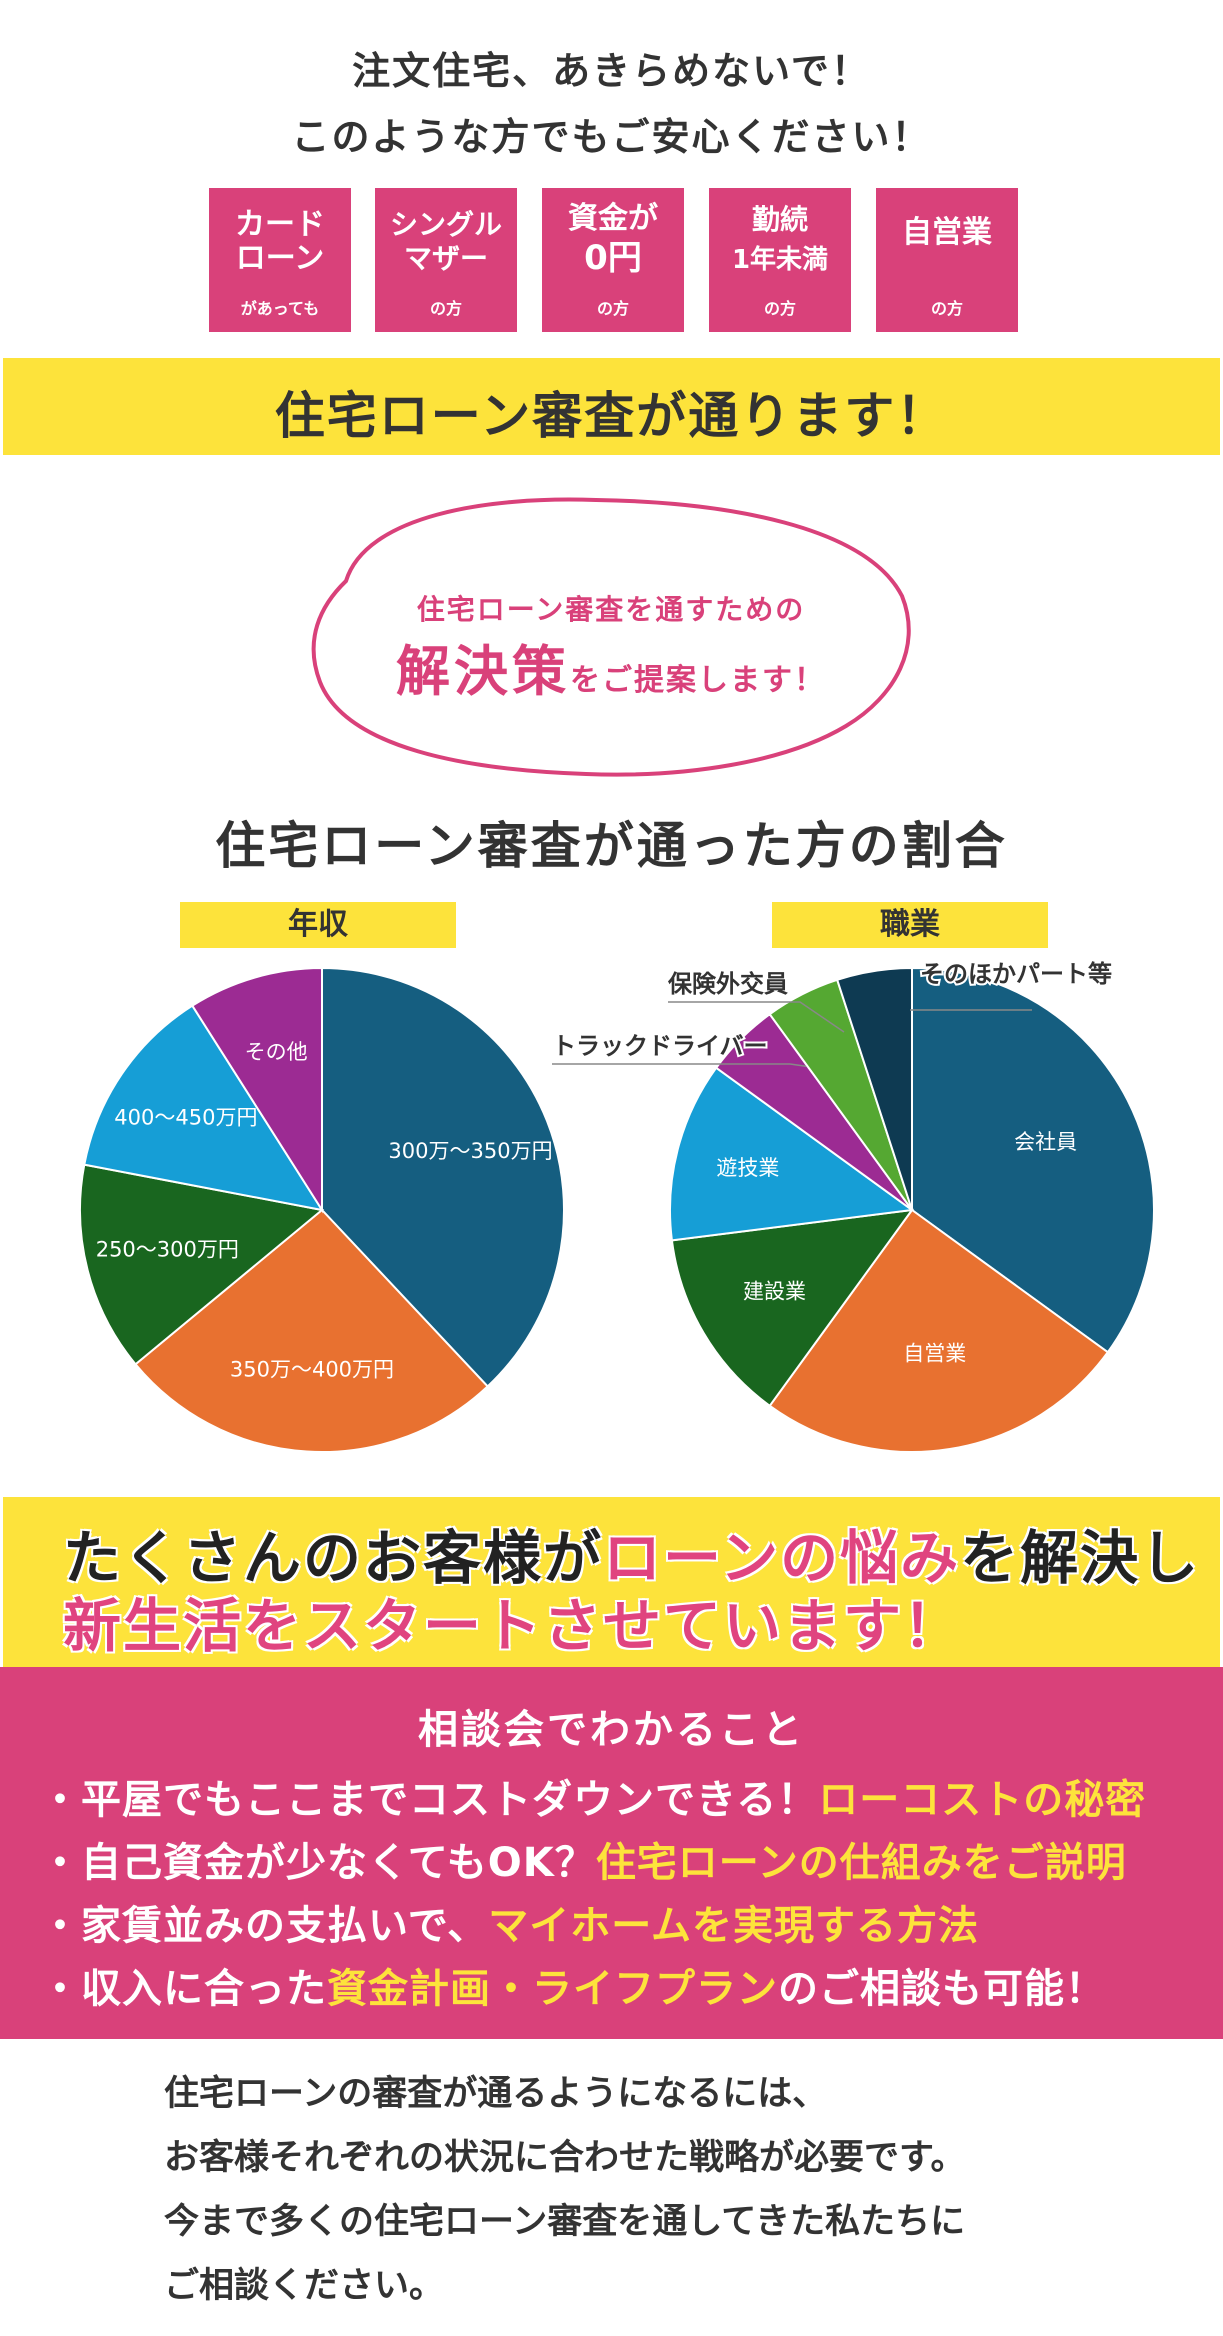 The width and height of the screenshot is (1223, 2336). What do you see at coordinates (910, 925) in the screenshot?
I see `chart-title-occupation: 職業` at bounding box center [910, 925].